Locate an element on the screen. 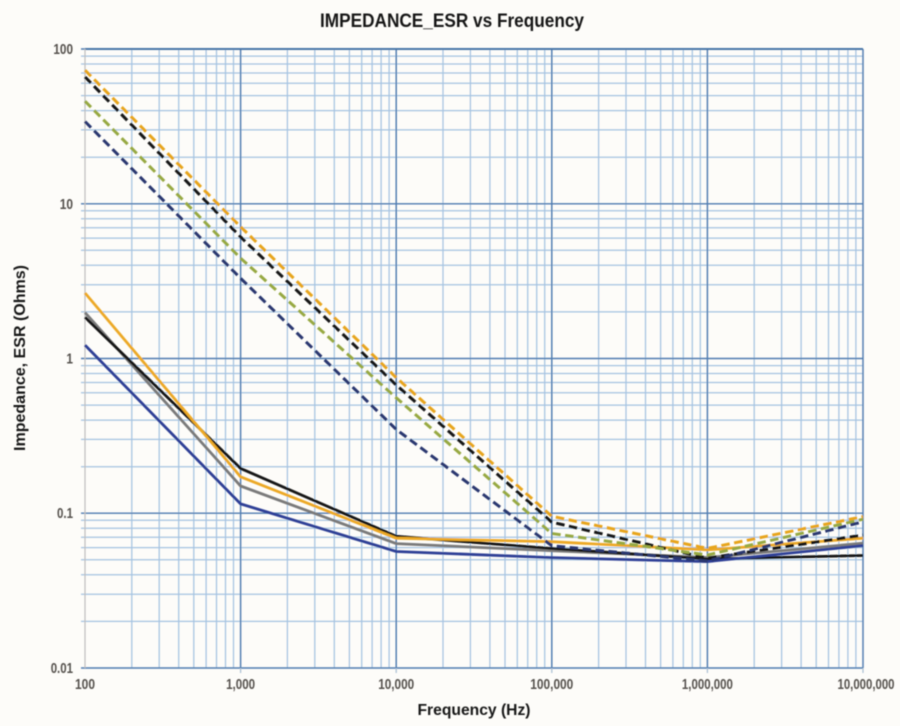  svg-text: 1,000 is located at coordinates (240, 685).